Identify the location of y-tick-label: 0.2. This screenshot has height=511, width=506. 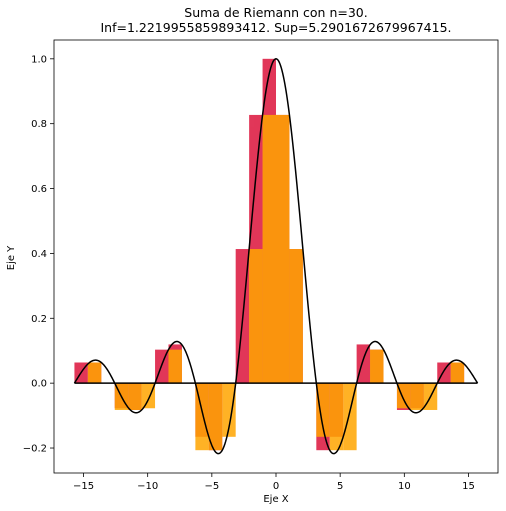
(39, 319).